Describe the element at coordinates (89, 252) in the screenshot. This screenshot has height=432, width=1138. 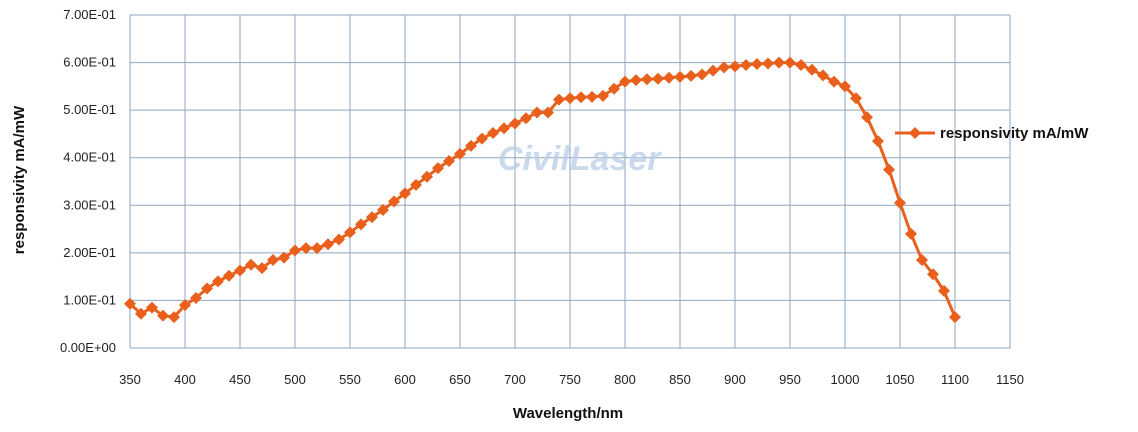
I see `y-tick-label: 2.00E-01` at that location.